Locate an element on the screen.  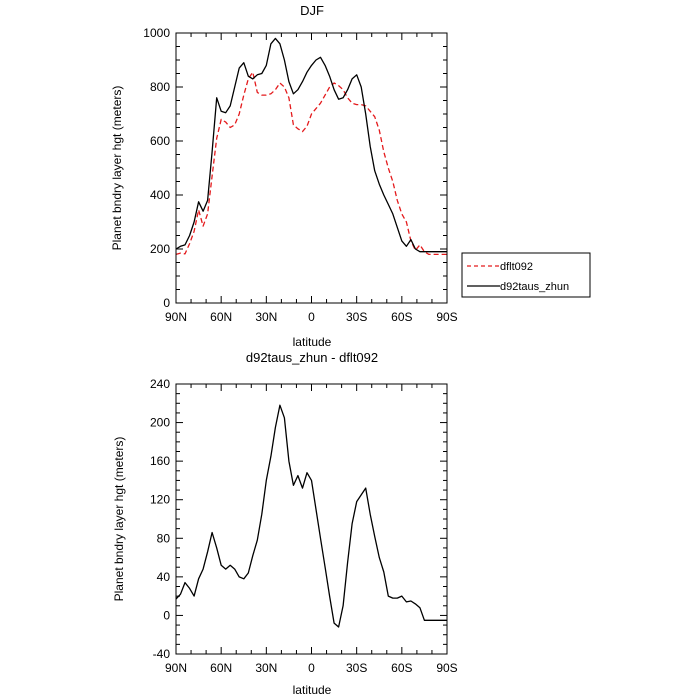
bottom-y-axis-label: Planet bndry layer hgt (meters) is located at coordinates (119, 519).